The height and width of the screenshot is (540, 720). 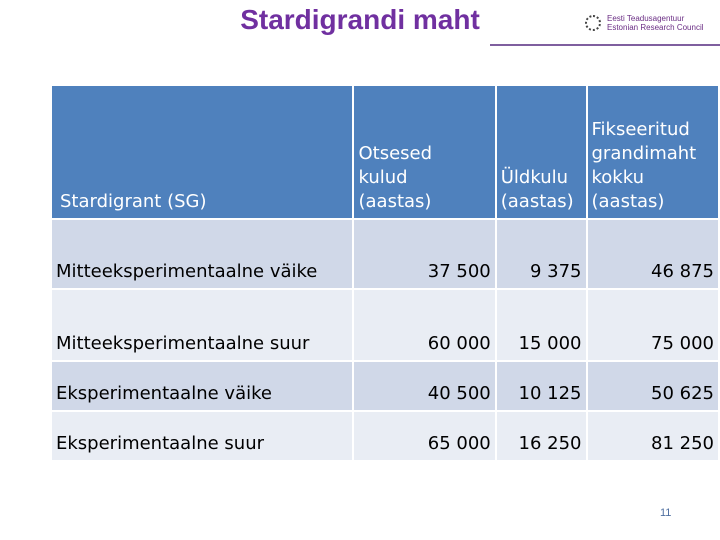 What do you see at coordinates (652, 325) in the screenshot?
I see `table-cell: 75 000` at bounding box center [652, 325].